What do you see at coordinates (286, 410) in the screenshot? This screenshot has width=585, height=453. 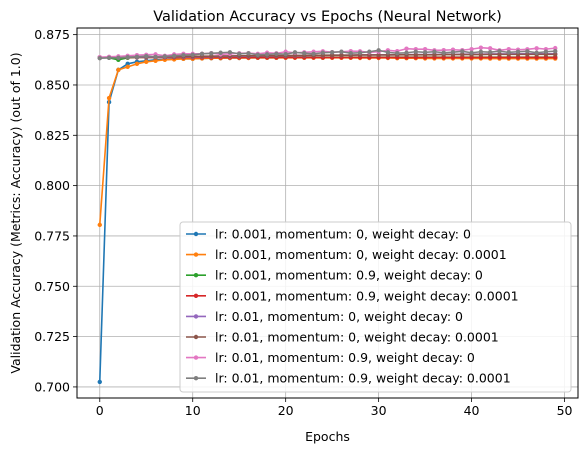 I see `x-tick-label: 20` at bounding box center [286, 410].